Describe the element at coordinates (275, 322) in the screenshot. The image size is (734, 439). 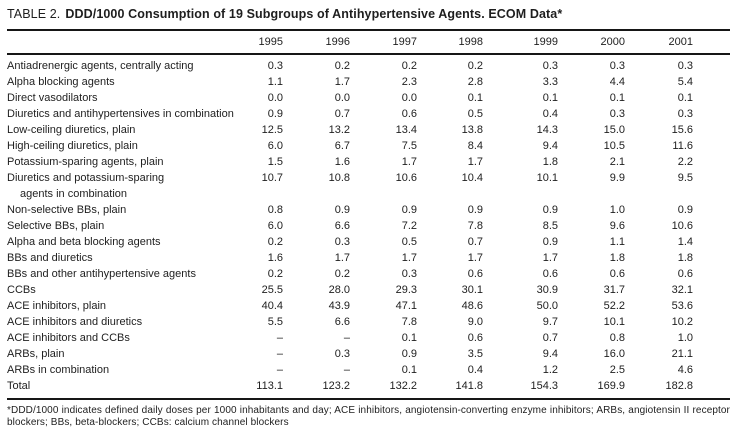
I see `cell-value: 5.5` at that location.